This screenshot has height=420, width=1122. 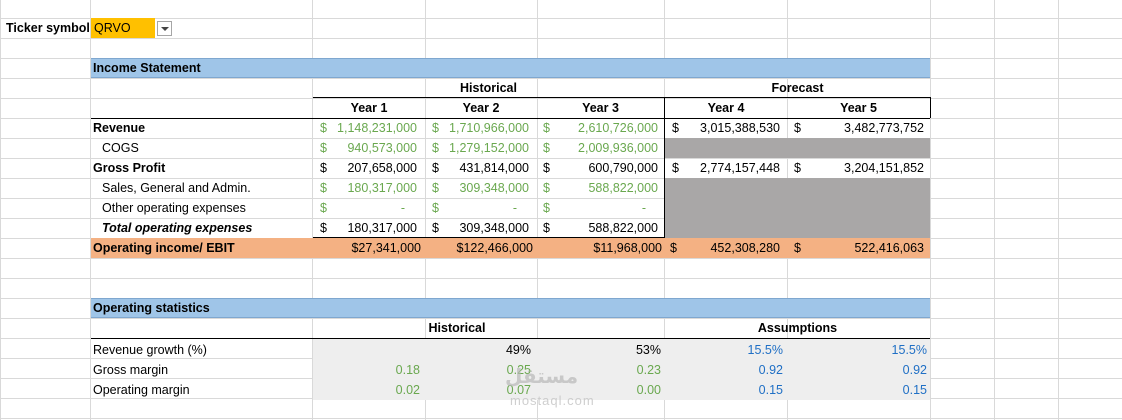 I want to click on sga-y3: 588,822,000, so click(x=623, y=188).